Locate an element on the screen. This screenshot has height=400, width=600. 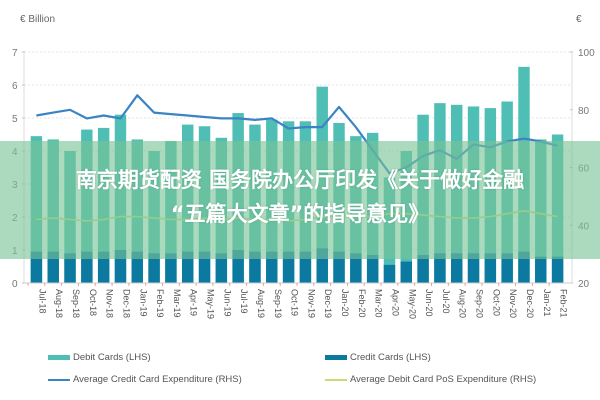
avg-debit-swatch is located at coordinates (336, 379).